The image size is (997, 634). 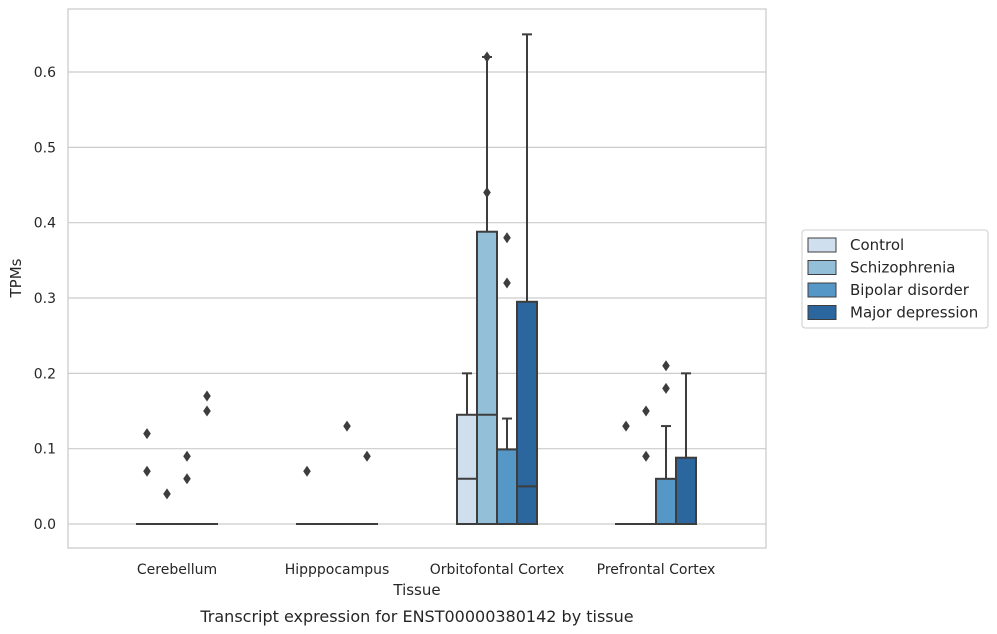 What do you see at coordinates (914, 313) in the screenshot?
I see `legend-label: Major depression` at bounding box center [914, 313].